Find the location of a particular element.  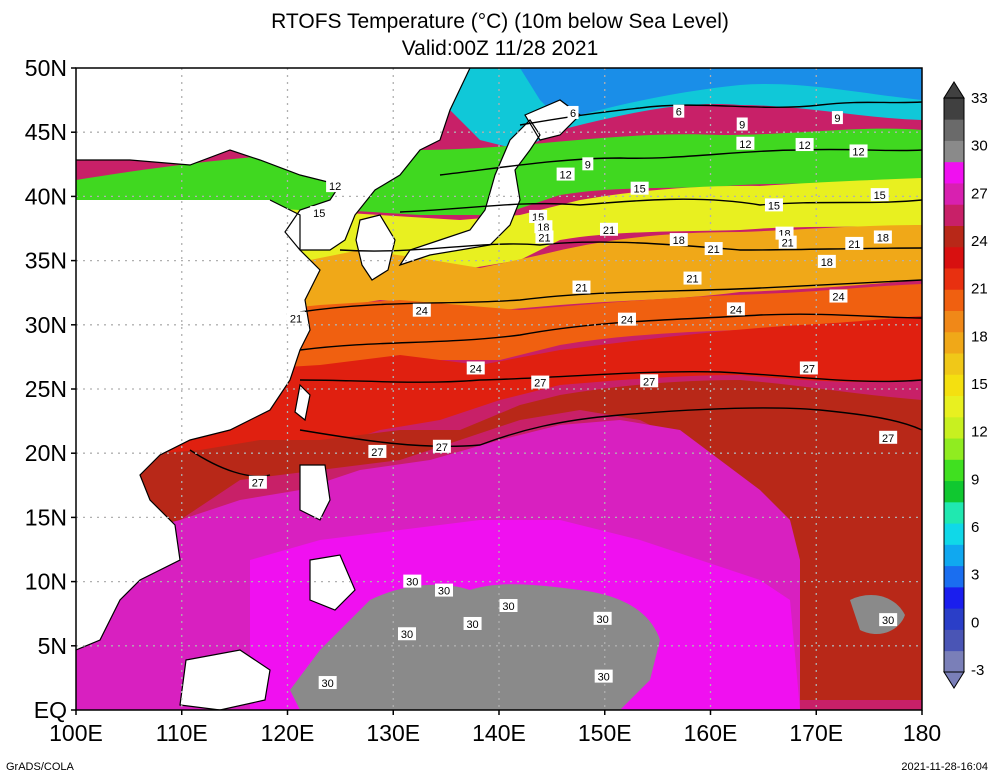

colorbar-max-arrow is located at coordinates (954, 90).